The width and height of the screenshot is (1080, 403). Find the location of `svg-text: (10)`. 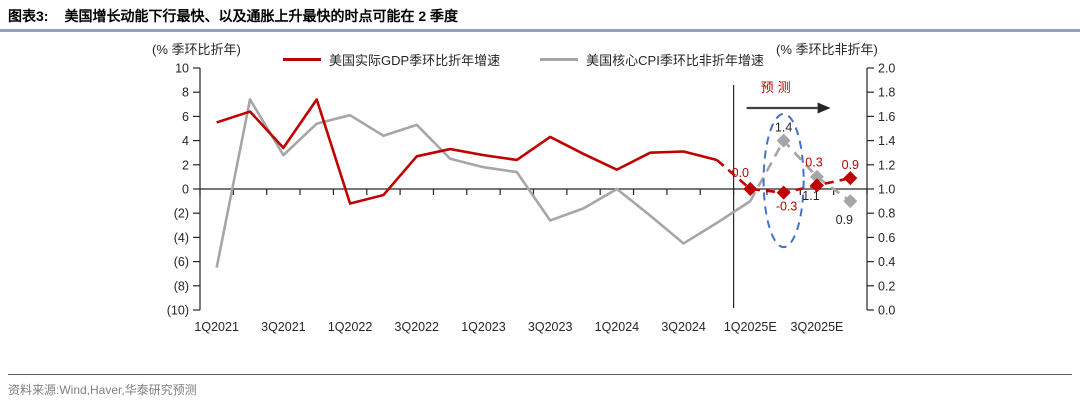

svg-text: (10) is located at coordinates (178, 311).